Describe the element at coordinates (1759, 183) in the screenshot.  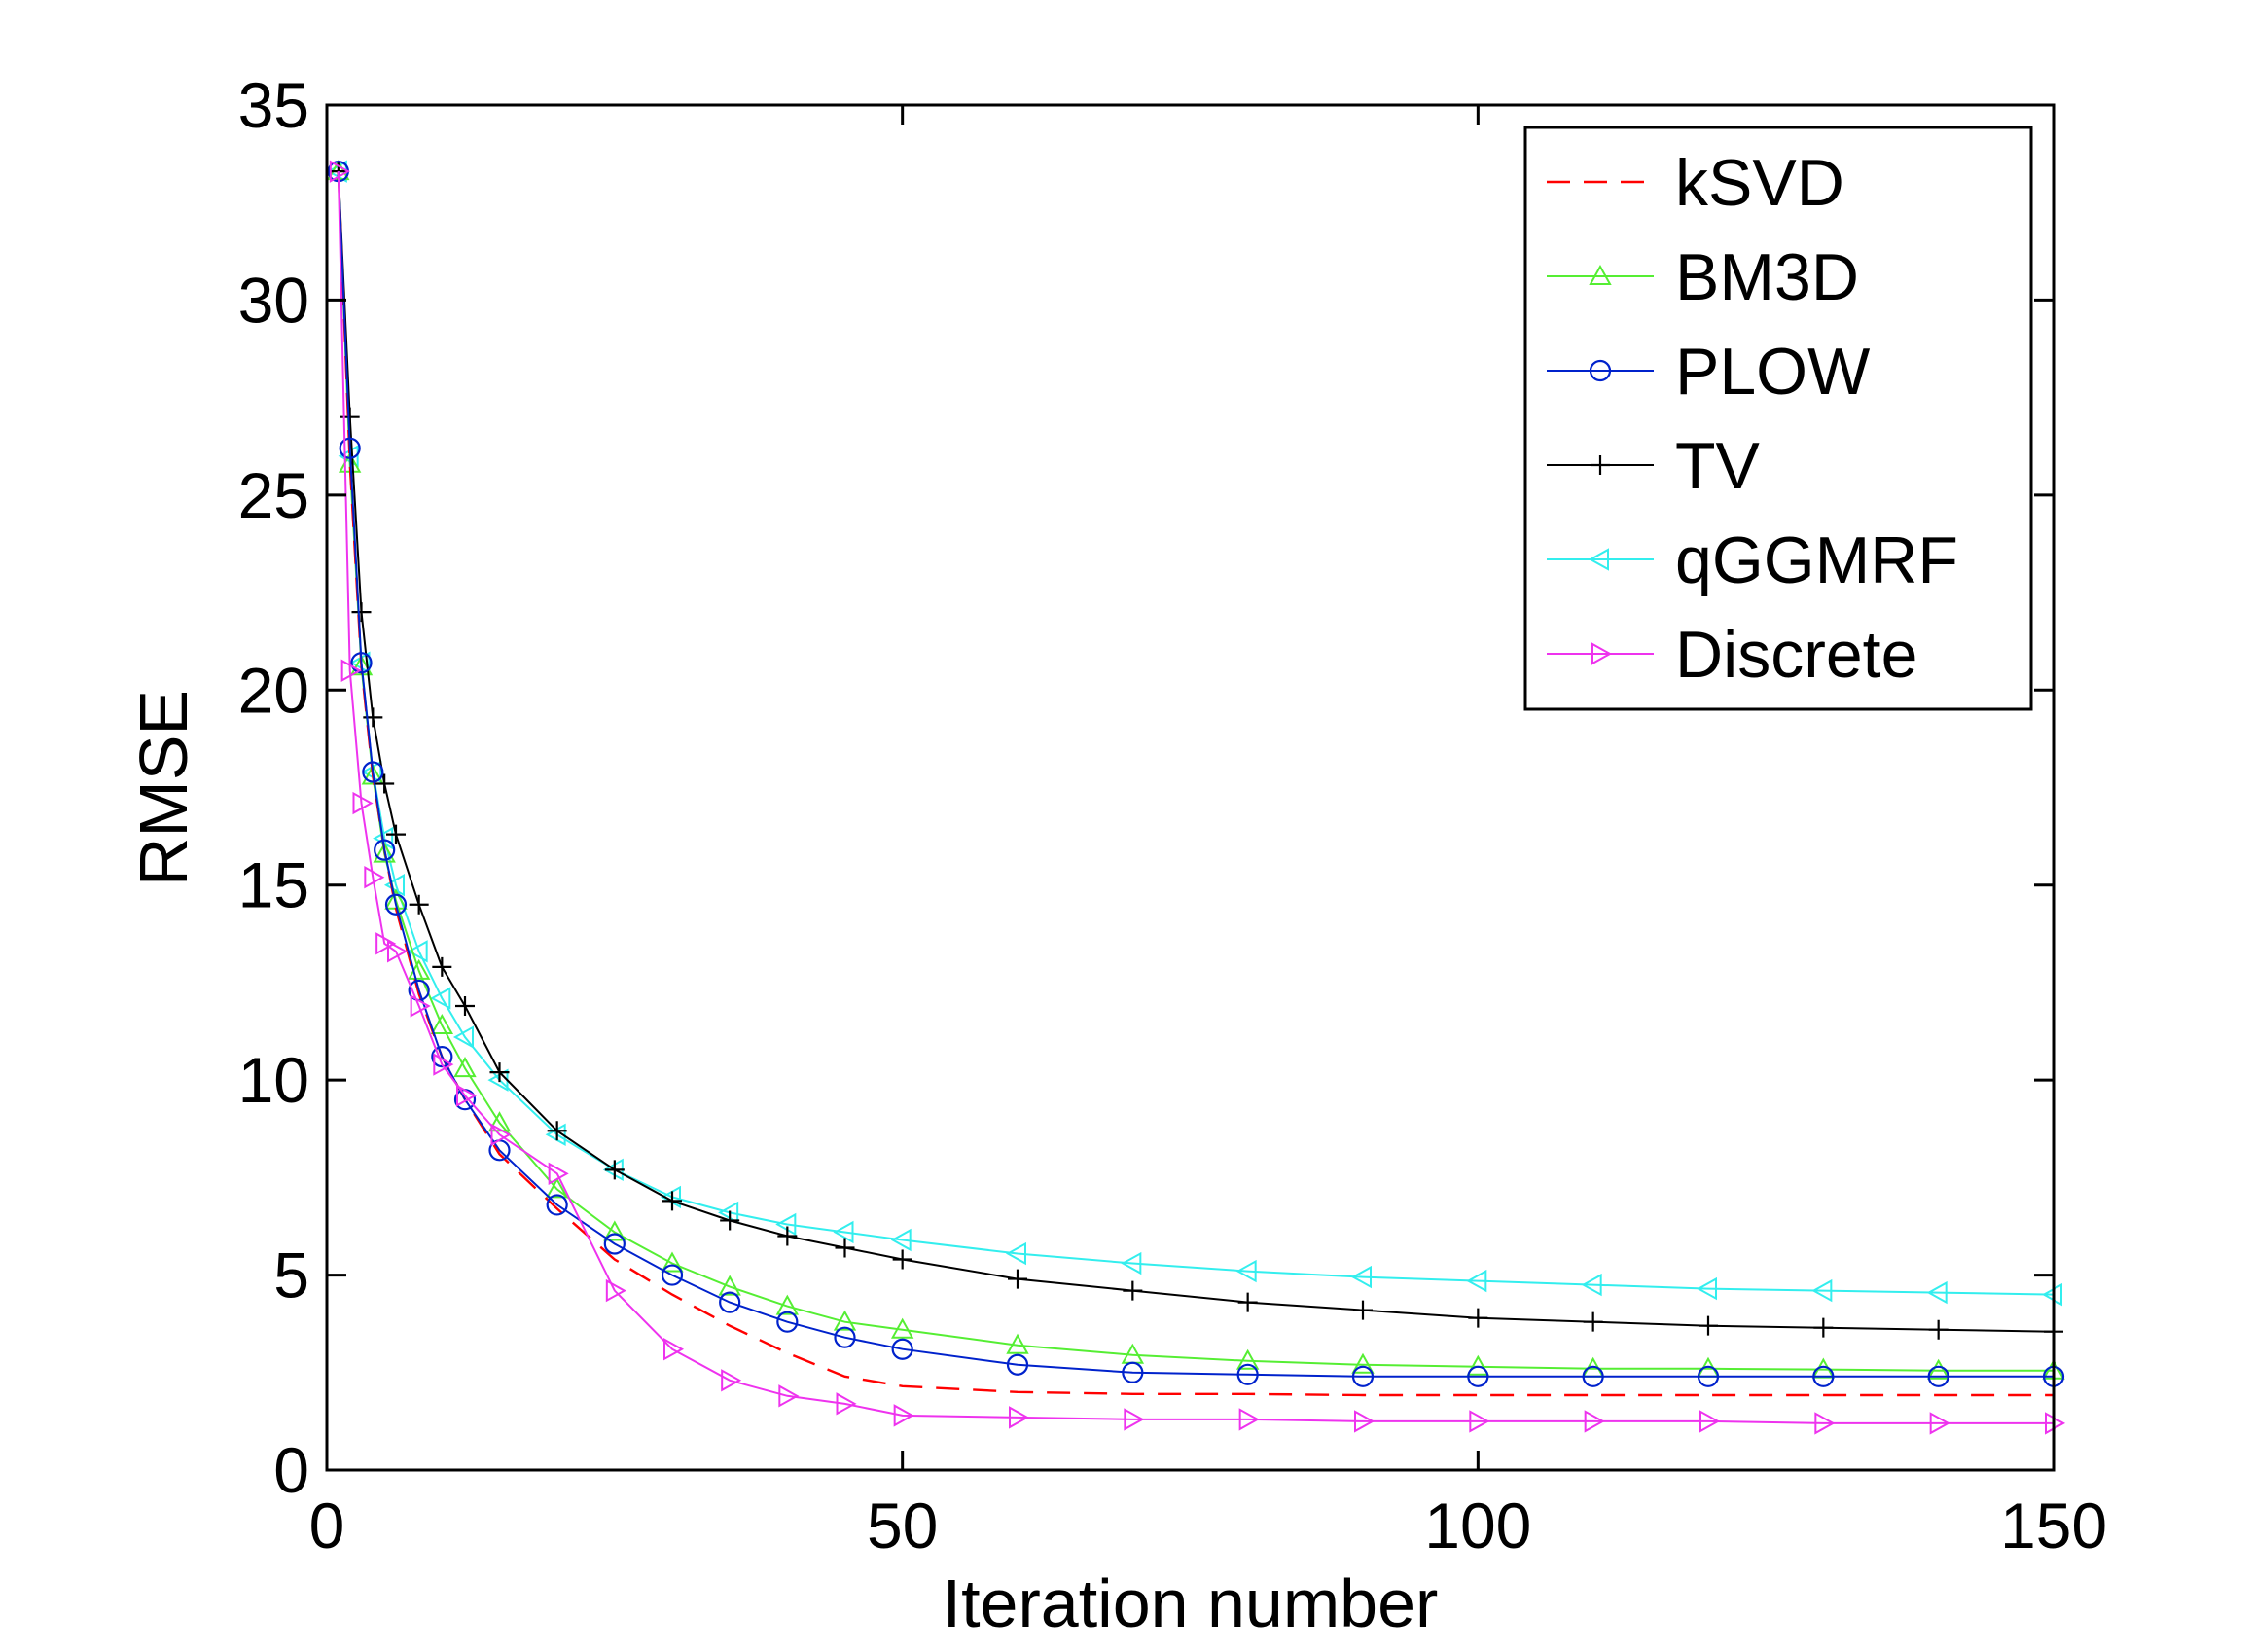
I see `legend-label: kSVD` at that location.